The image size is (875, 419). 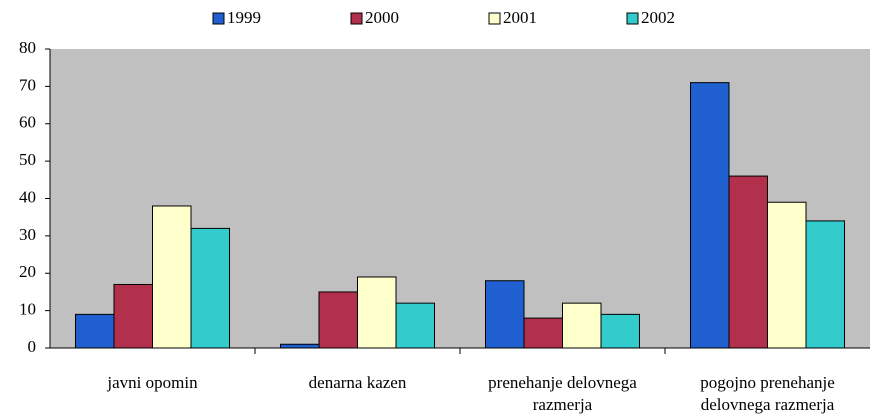 I want to click on y-tick-label: 40, so click(x=27, y=196).